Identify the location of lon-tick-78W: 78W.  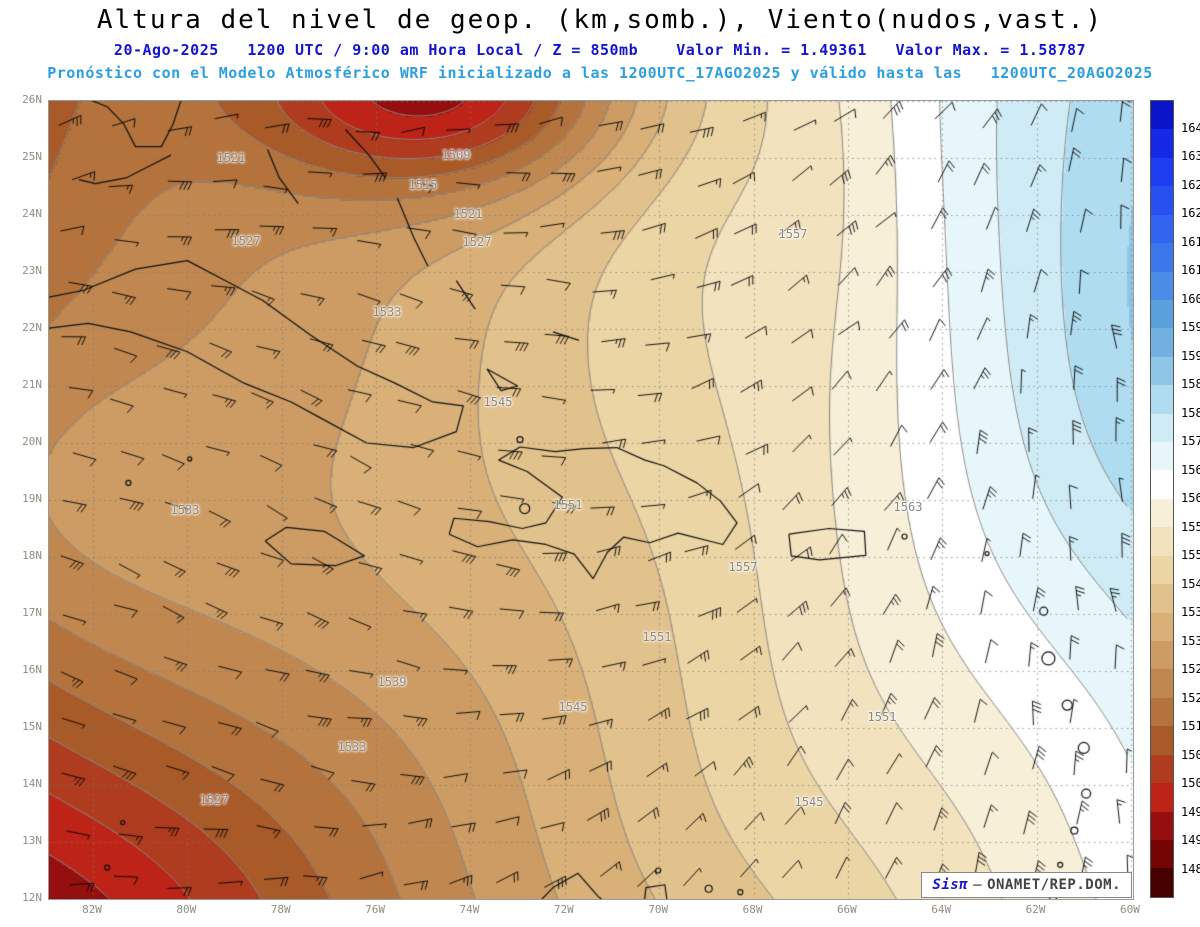
(280, 909).